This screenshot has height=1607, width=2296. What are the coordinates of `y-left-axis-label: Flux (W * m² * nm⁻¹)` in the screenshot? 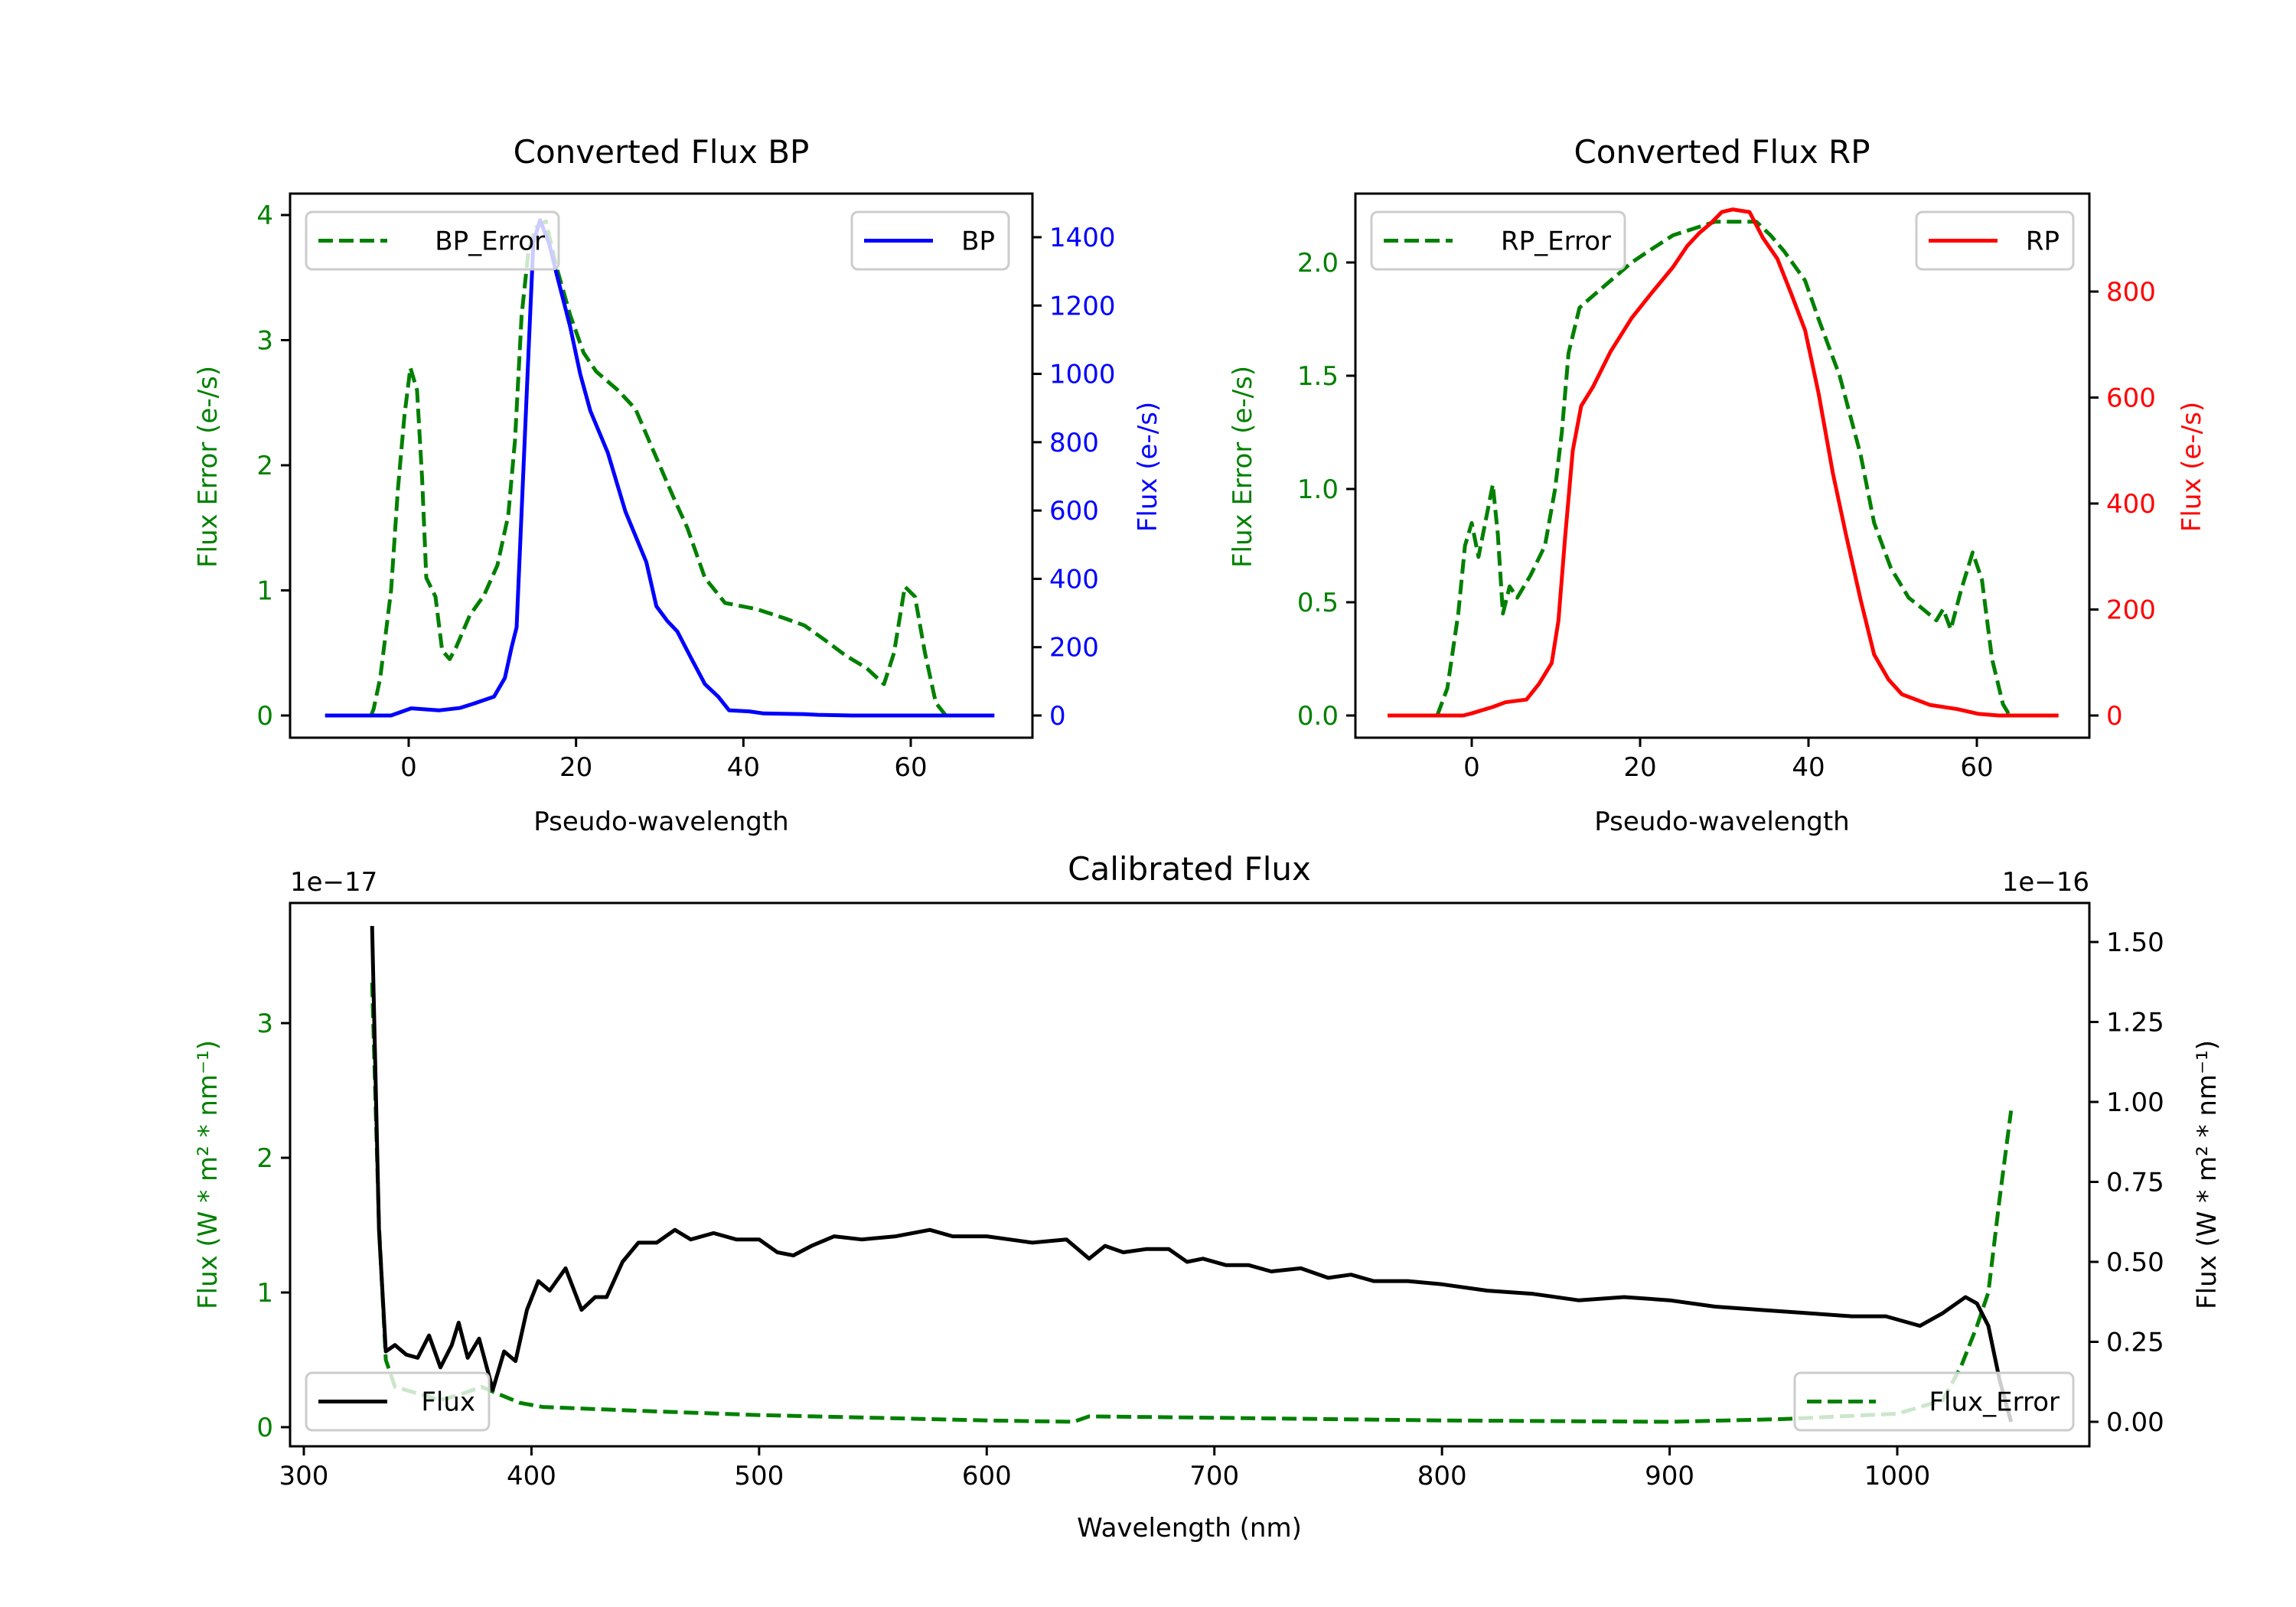 It's located at (208, 1174).